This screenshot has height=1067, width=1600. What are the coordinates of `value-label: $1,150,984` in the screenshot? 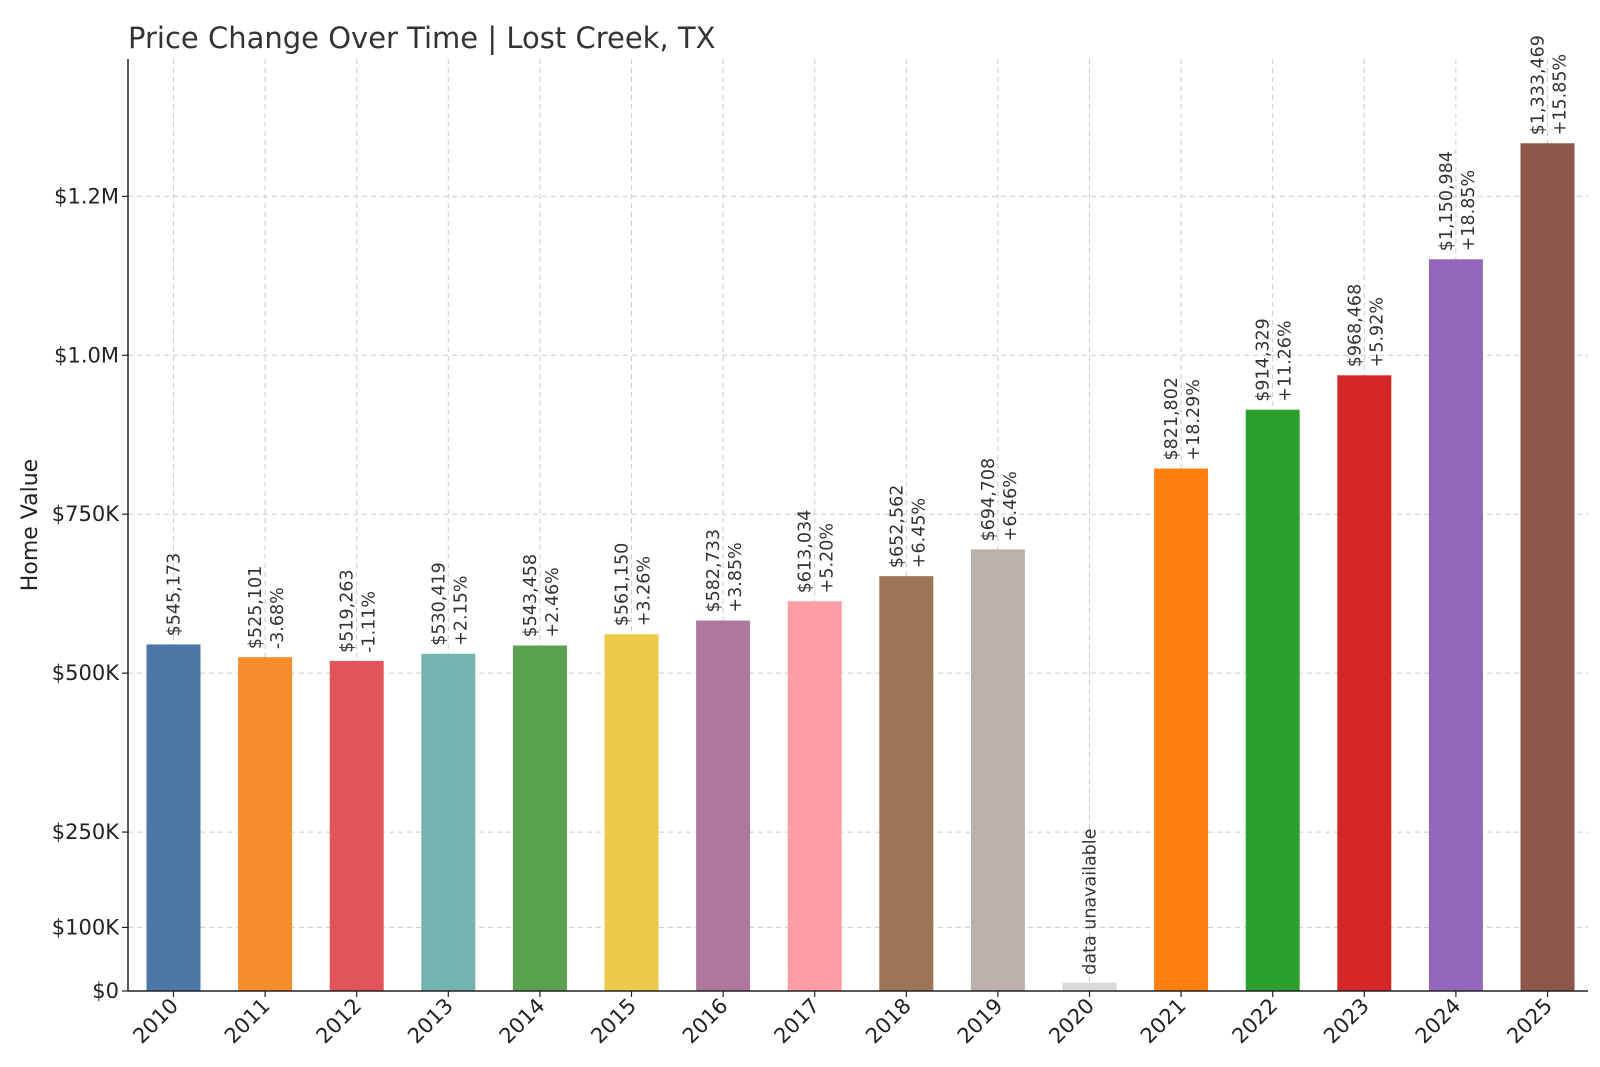 It's located at (1447, 201).